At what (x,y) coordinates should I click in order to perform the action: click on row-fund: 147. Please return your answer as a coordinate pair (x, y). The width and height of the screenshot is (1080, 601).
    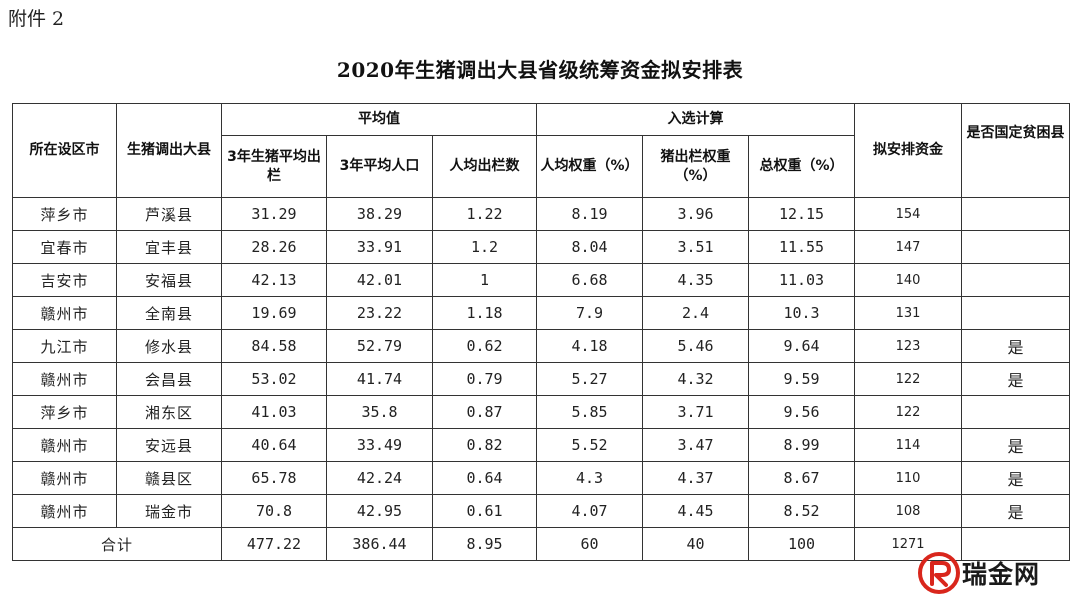
    Looking at the image, I should click on (908, 247).